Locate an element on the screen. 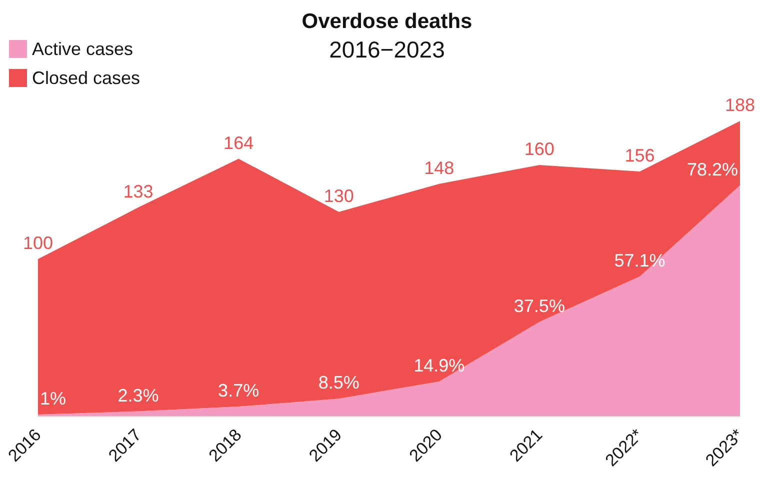 This screenshot has height=482, width=774. annotation: 8.5% is located at coordinates (339, 382).